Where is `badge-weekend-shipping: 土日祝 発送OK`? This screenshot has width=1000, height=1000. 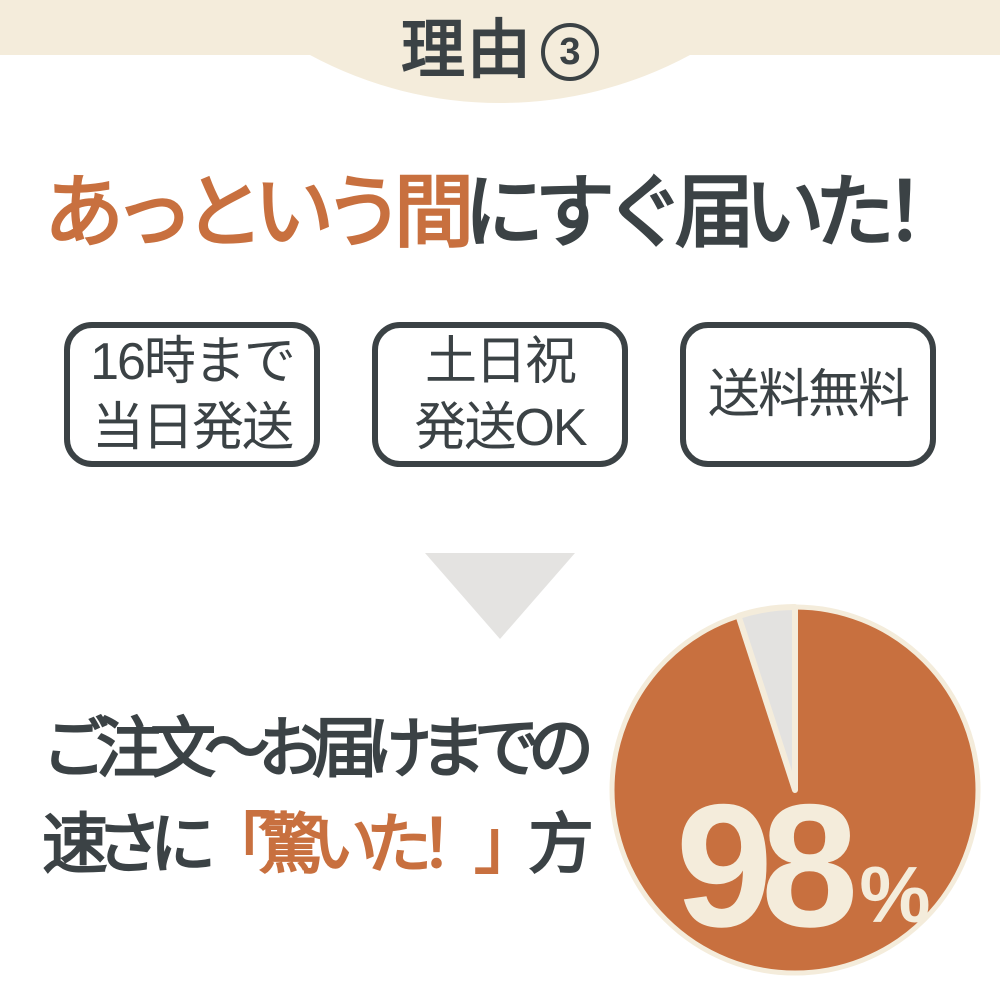 badge-weekend-shipping: 土日祝 発送OK is located at coordinates (500, 394).